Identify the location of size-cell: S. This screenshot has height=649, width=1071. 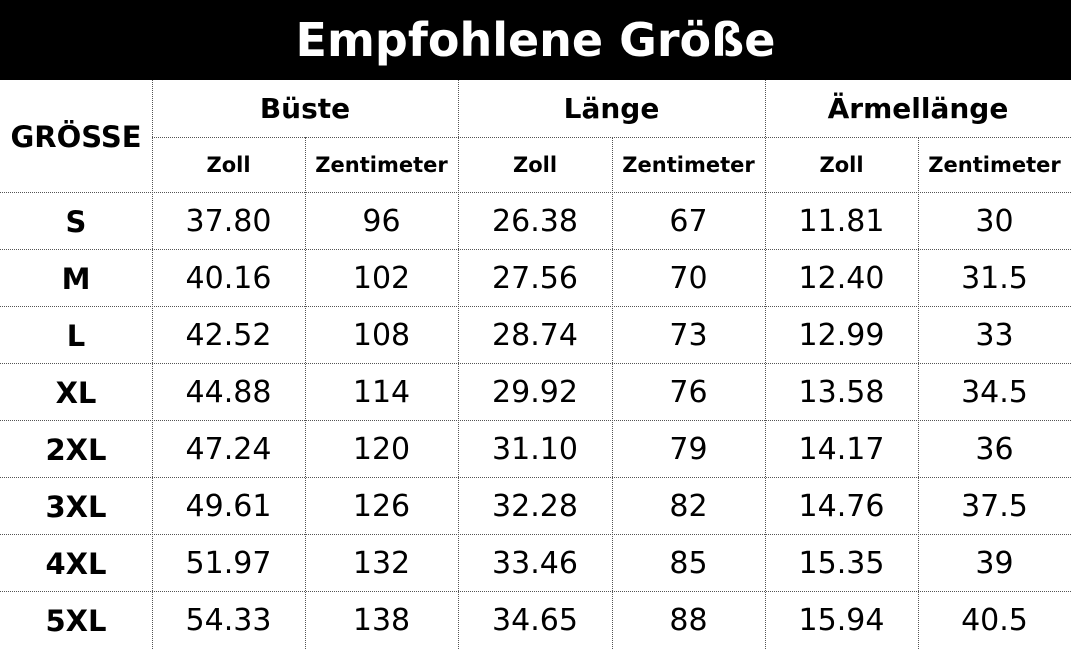
(76, 221).